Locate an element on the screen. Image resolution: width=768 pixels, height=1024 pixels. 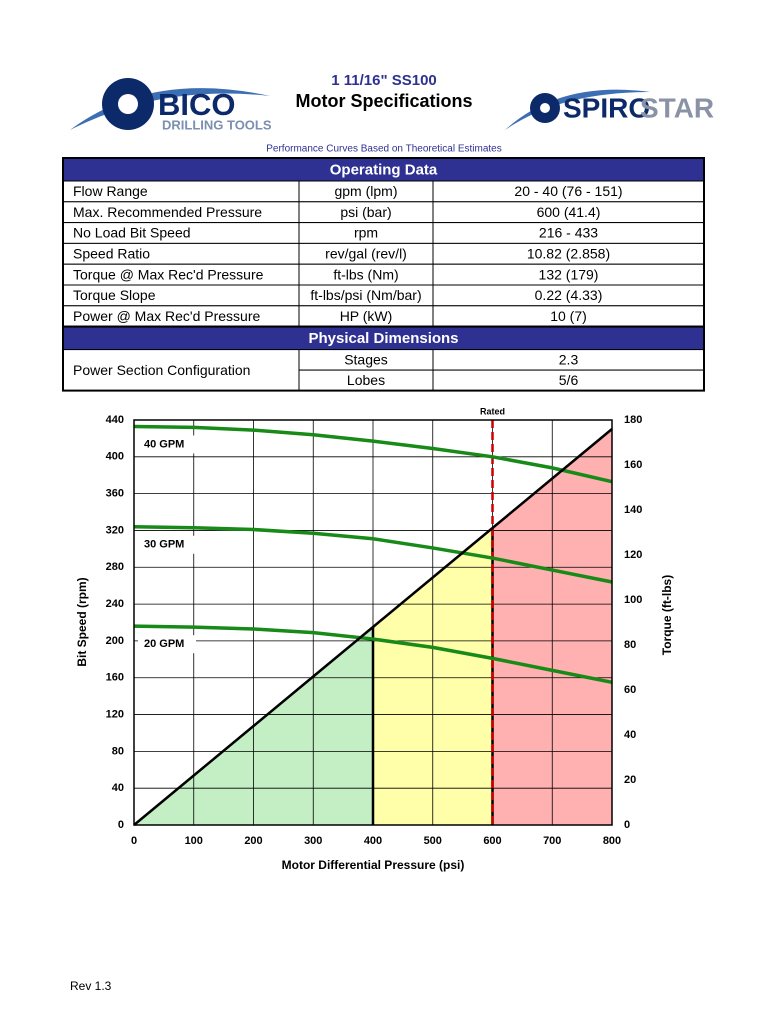
logo-left: BICO DRILLING TOOLS is located at coordinates (171, 105).